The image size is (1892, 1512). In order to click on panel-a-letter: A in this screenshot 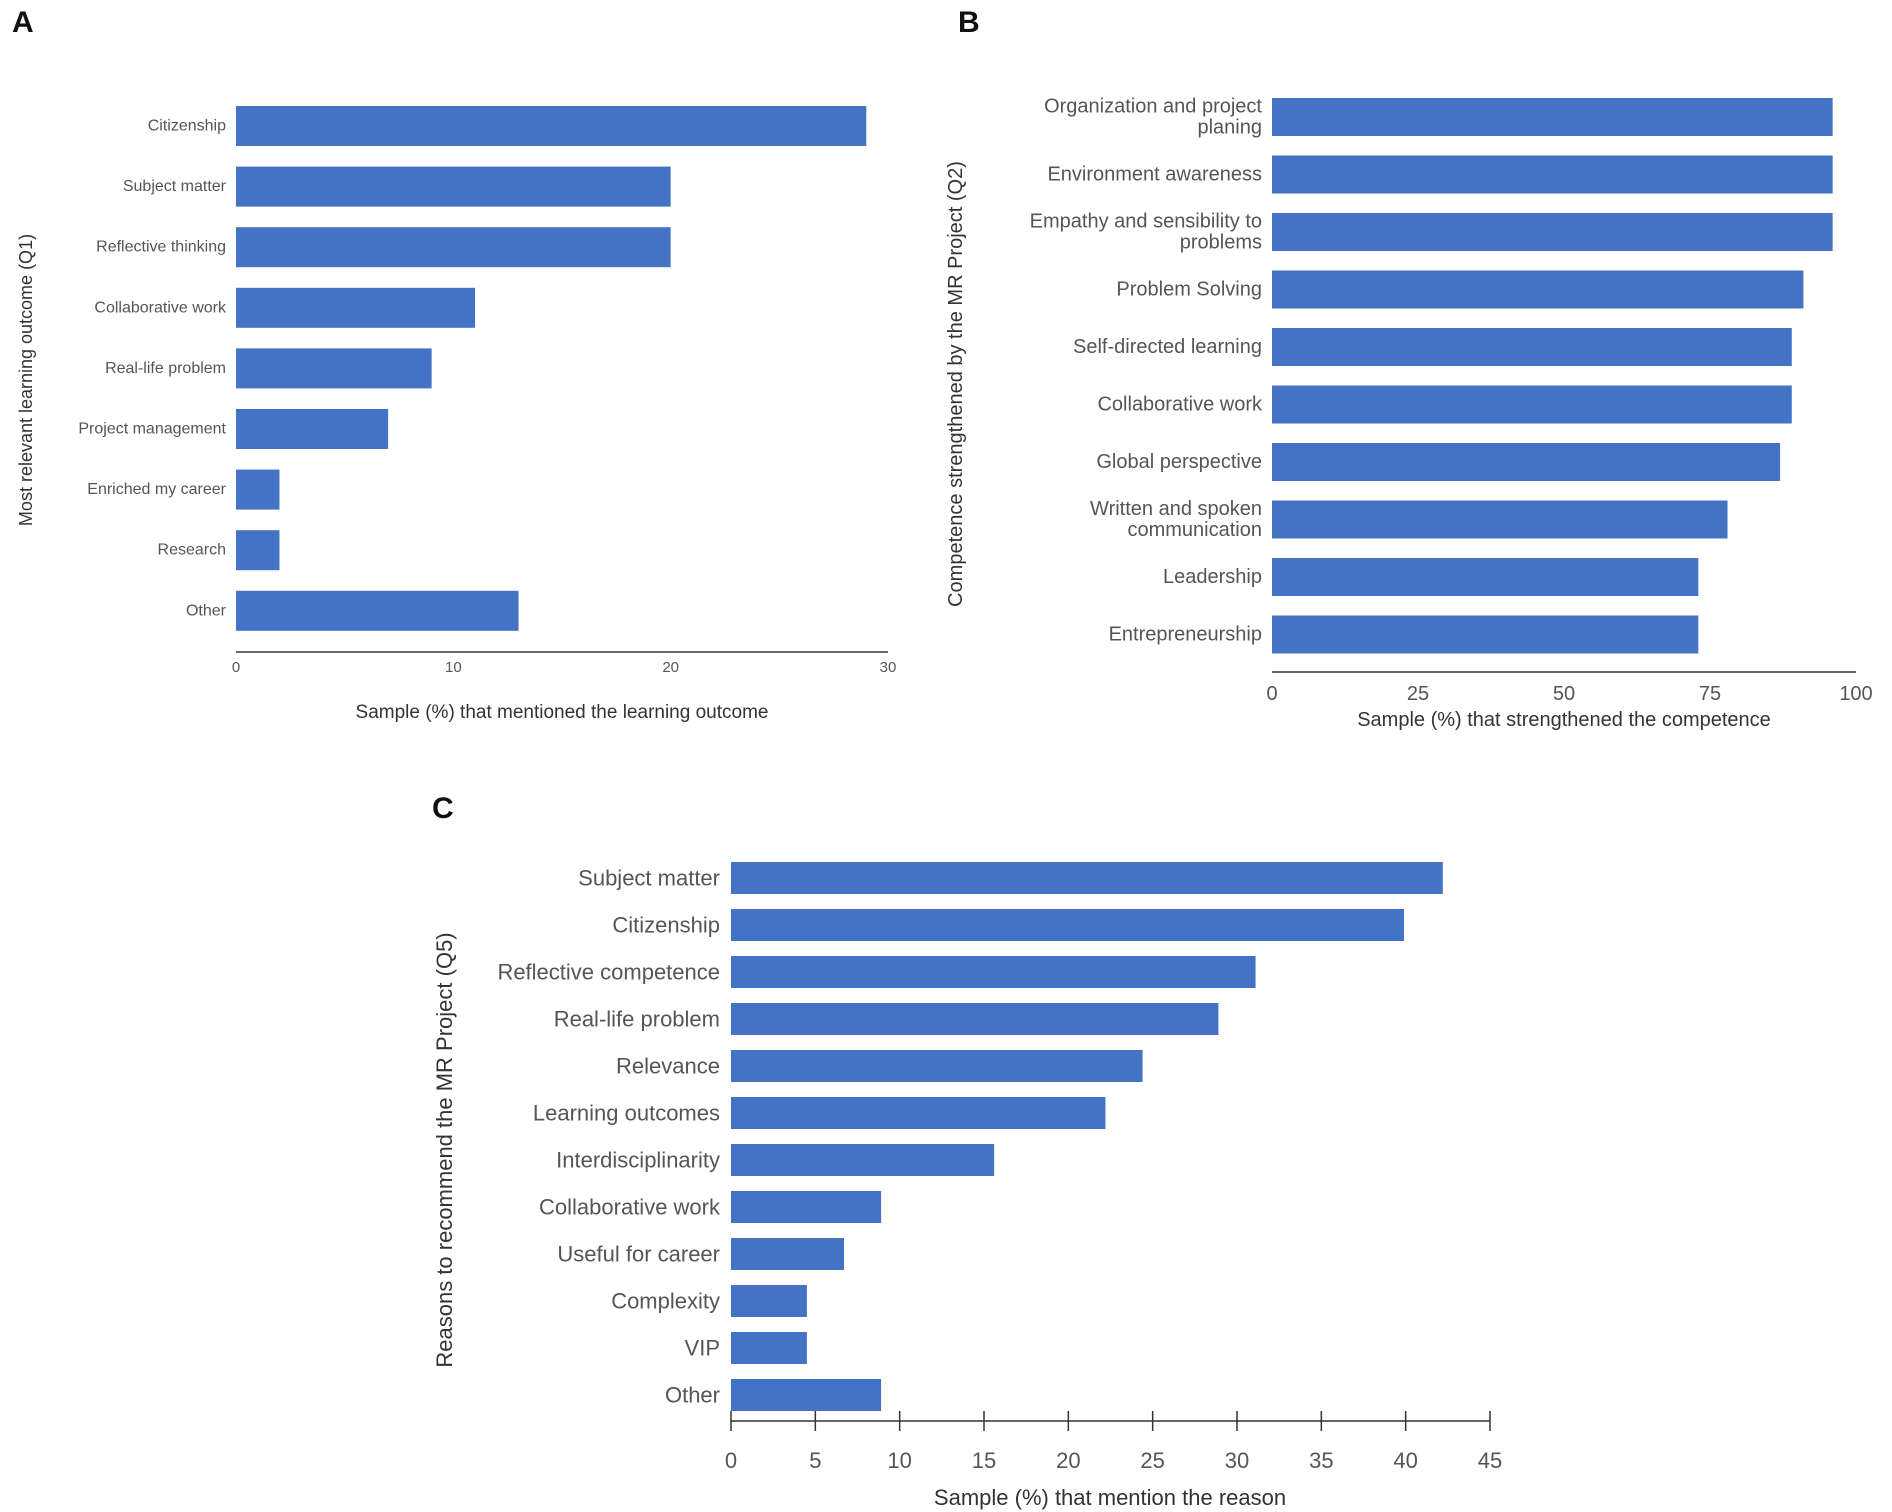, I will do `click(23, 22)`.